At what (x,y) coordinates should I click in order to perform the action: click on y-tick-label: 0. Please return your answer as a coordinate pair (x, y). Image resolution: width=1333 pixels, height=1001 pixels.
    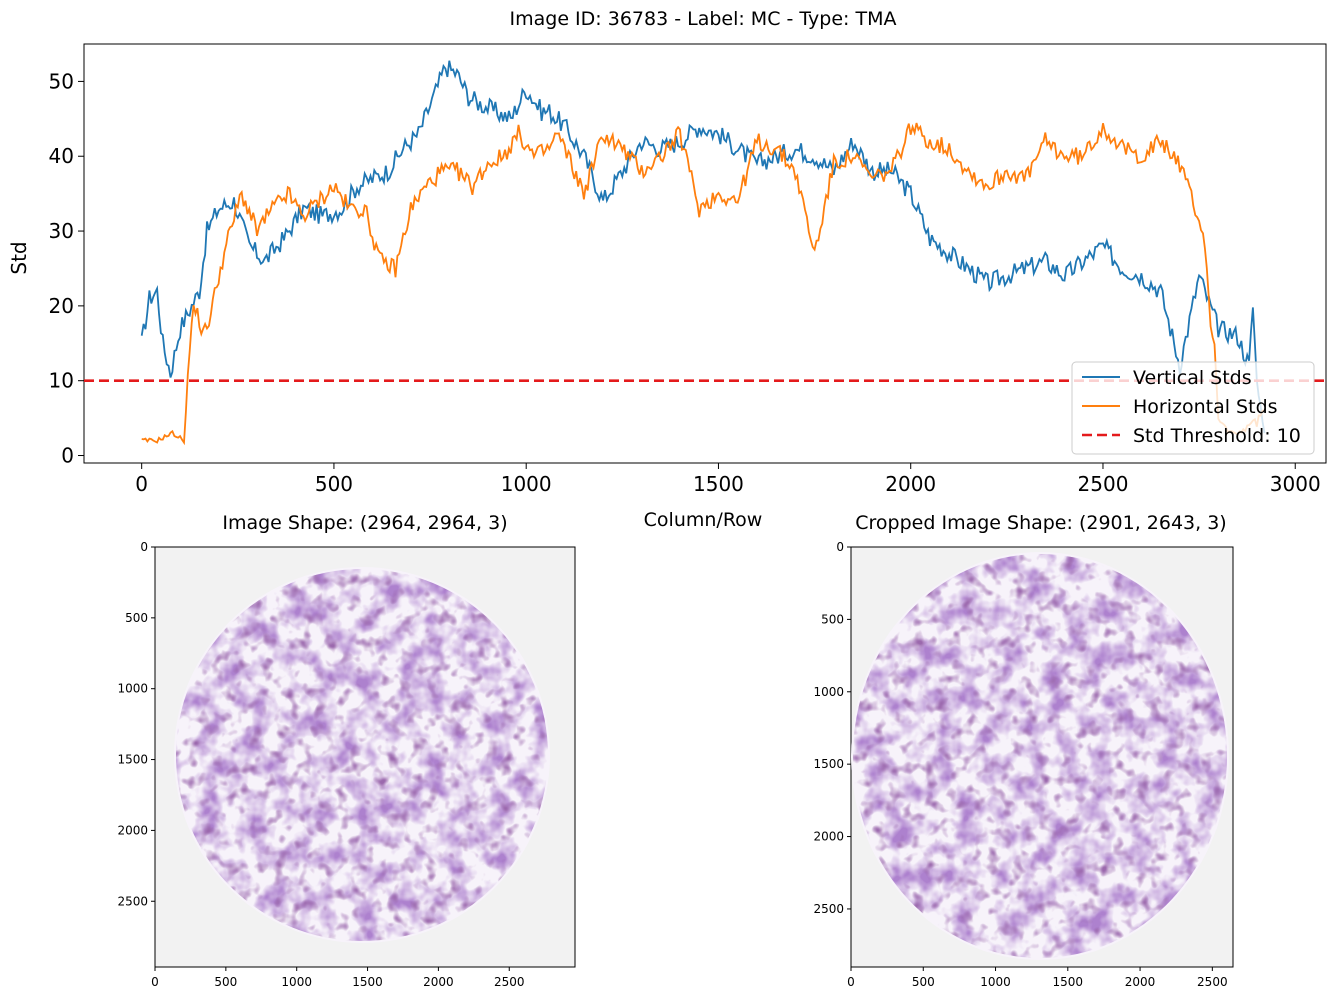
    Looking at the image, I should click on (67, 456).